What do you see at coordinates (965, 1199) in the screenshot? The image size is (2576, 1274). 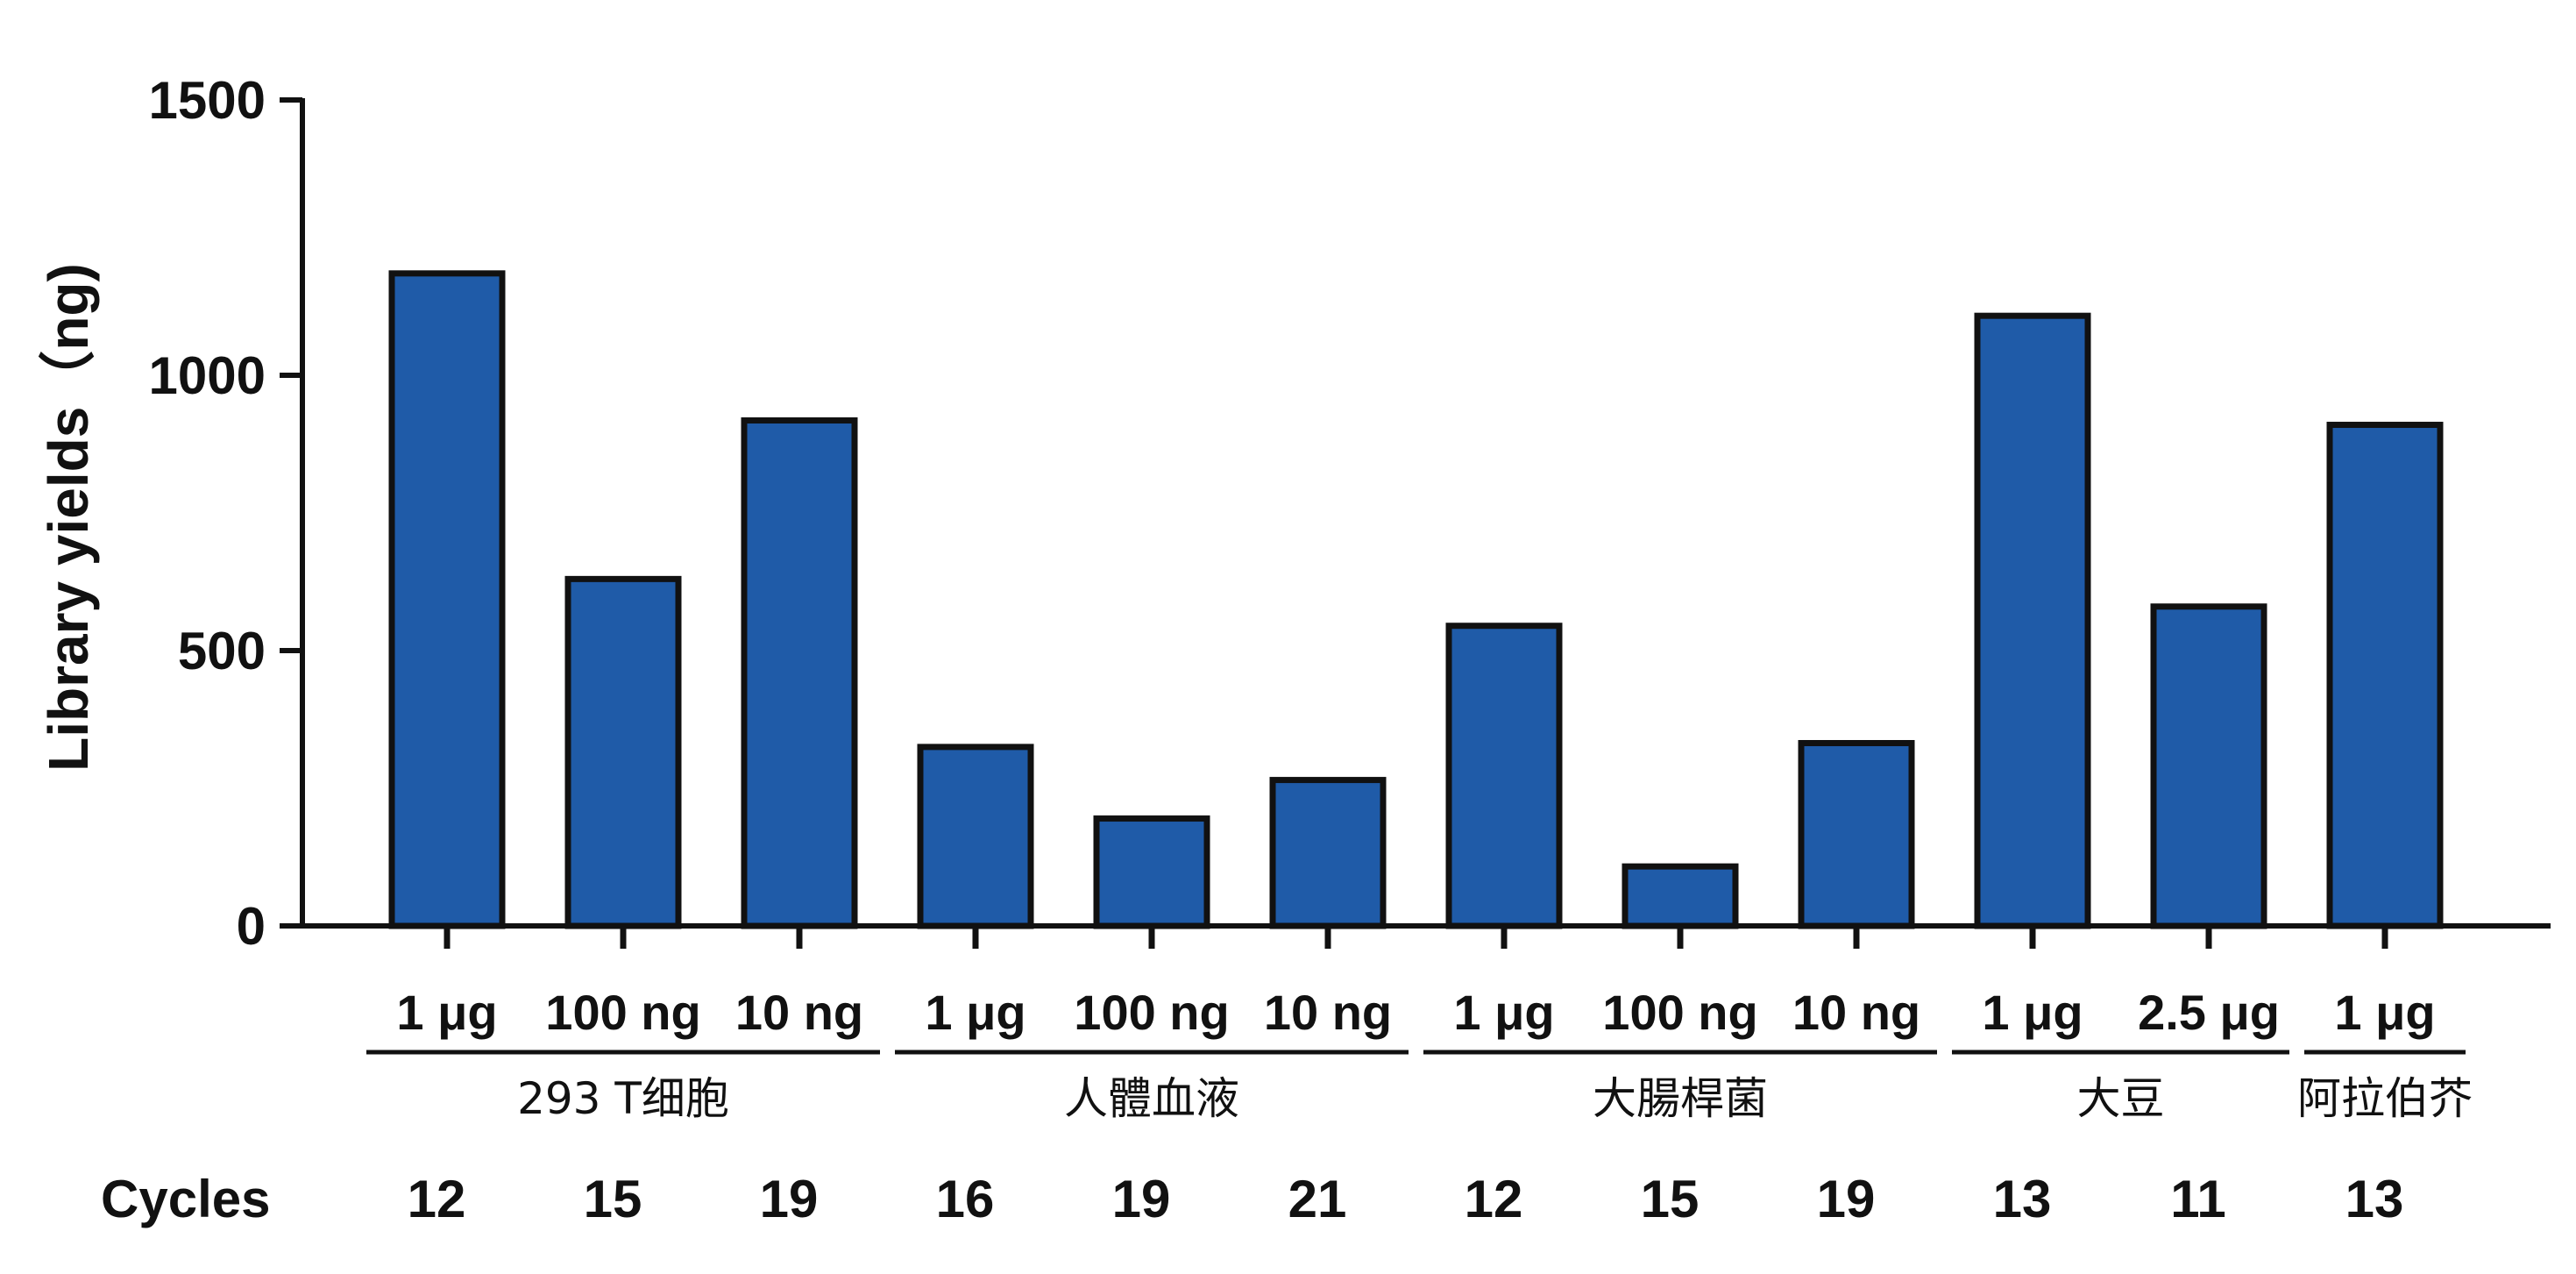 I see `cycles-value: 16` at bounding box center [965, 1199].